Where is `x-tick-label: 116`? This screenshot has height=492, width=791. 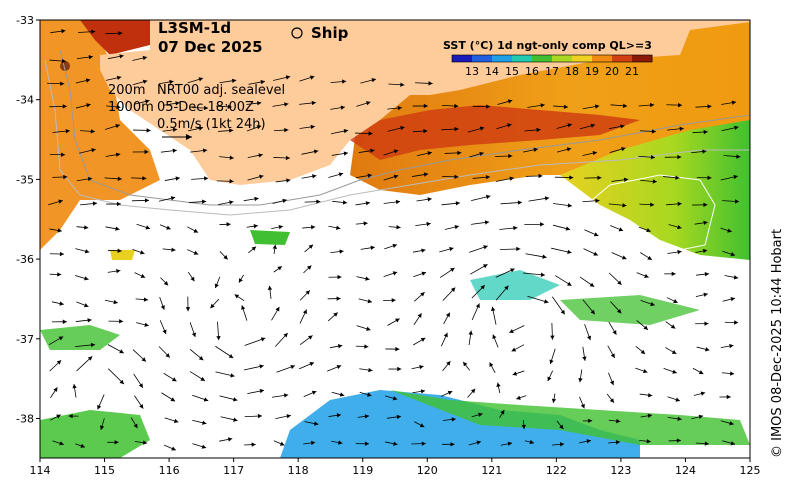 x-tick-label: 116 is located at coordinates (169, 470).